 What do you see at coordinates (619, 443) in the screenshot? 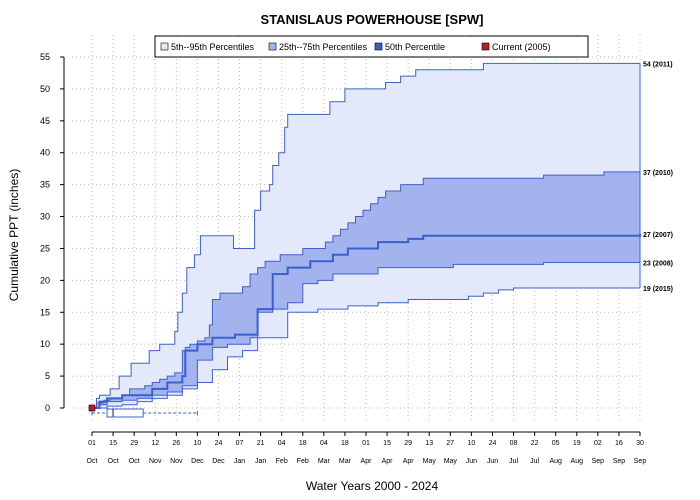
I see `x-tick-day: 16` at bounding box center [619, 443].